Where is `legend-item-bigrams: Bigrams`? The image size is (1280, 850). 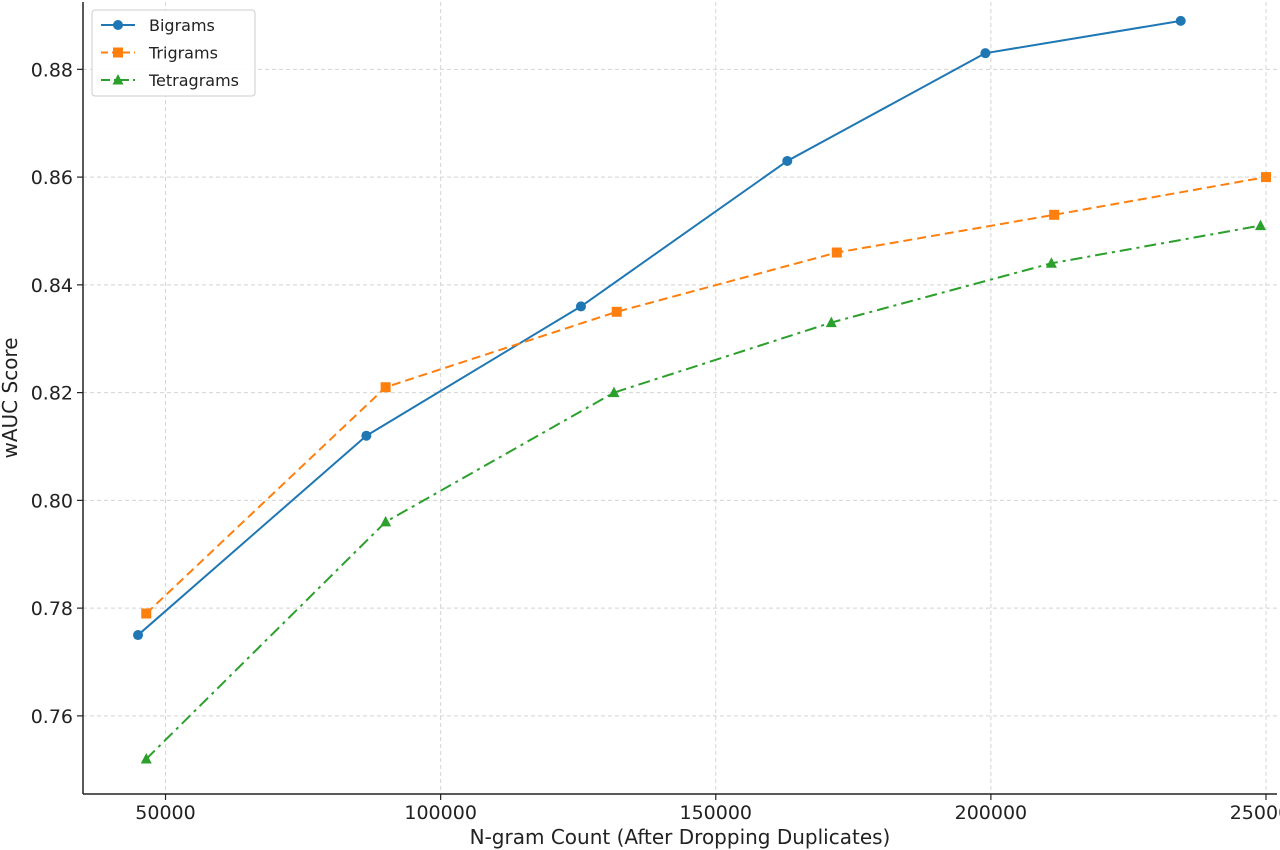 legend-item-bigrams: Bigrams is located at coordinates (158, 25).